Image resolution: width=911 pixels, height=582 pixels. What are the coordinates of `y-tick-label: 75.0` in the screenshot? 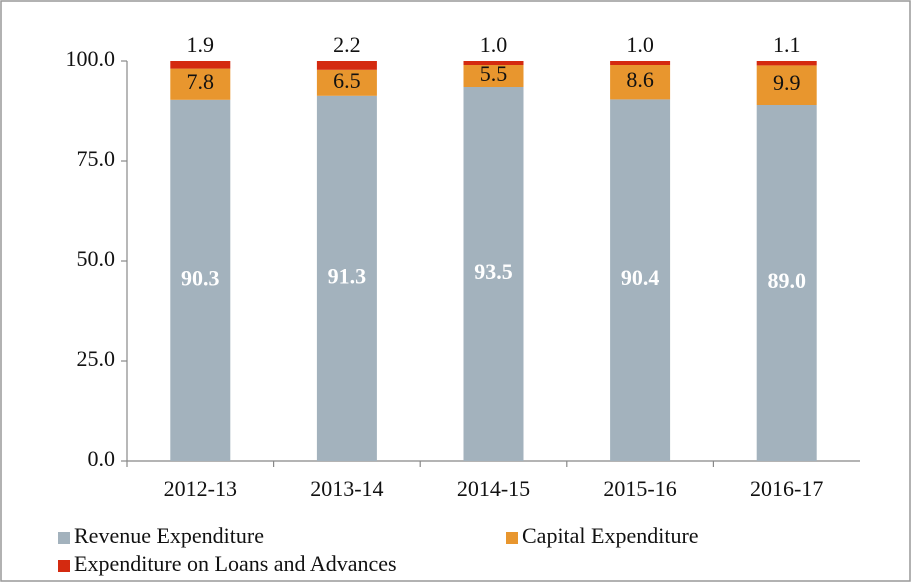 It's located at (96, 158).